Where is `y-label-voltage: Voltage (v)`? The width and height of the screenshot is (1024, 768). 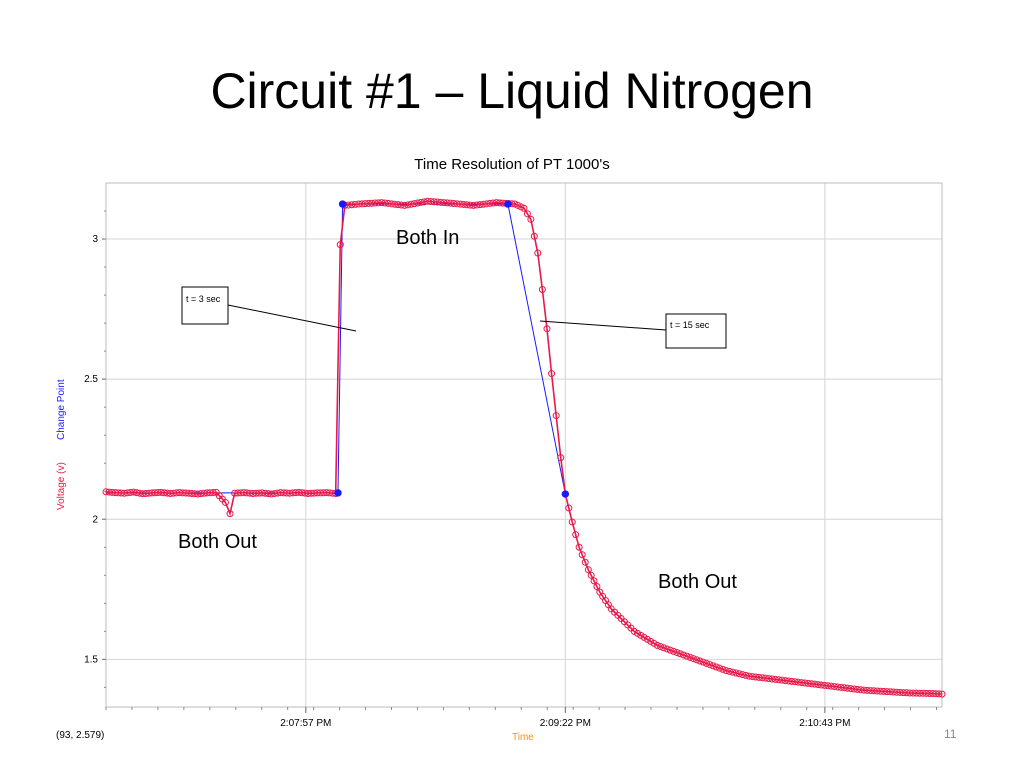
y-label-voltage: Voltage (v) is located at coordinates (61, 486).